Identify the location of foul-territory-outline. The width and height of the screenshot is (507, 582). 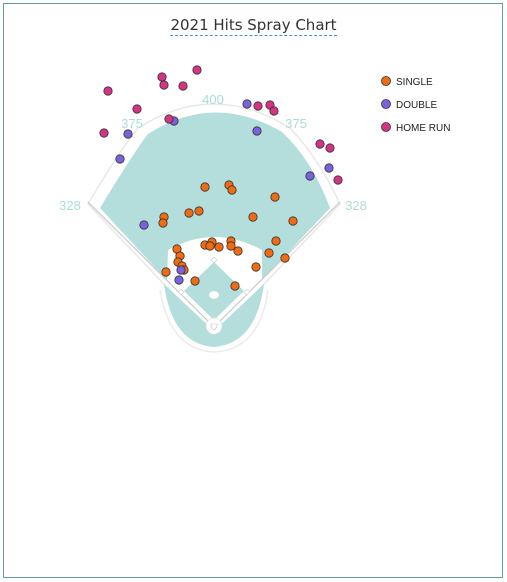
(214, 321).